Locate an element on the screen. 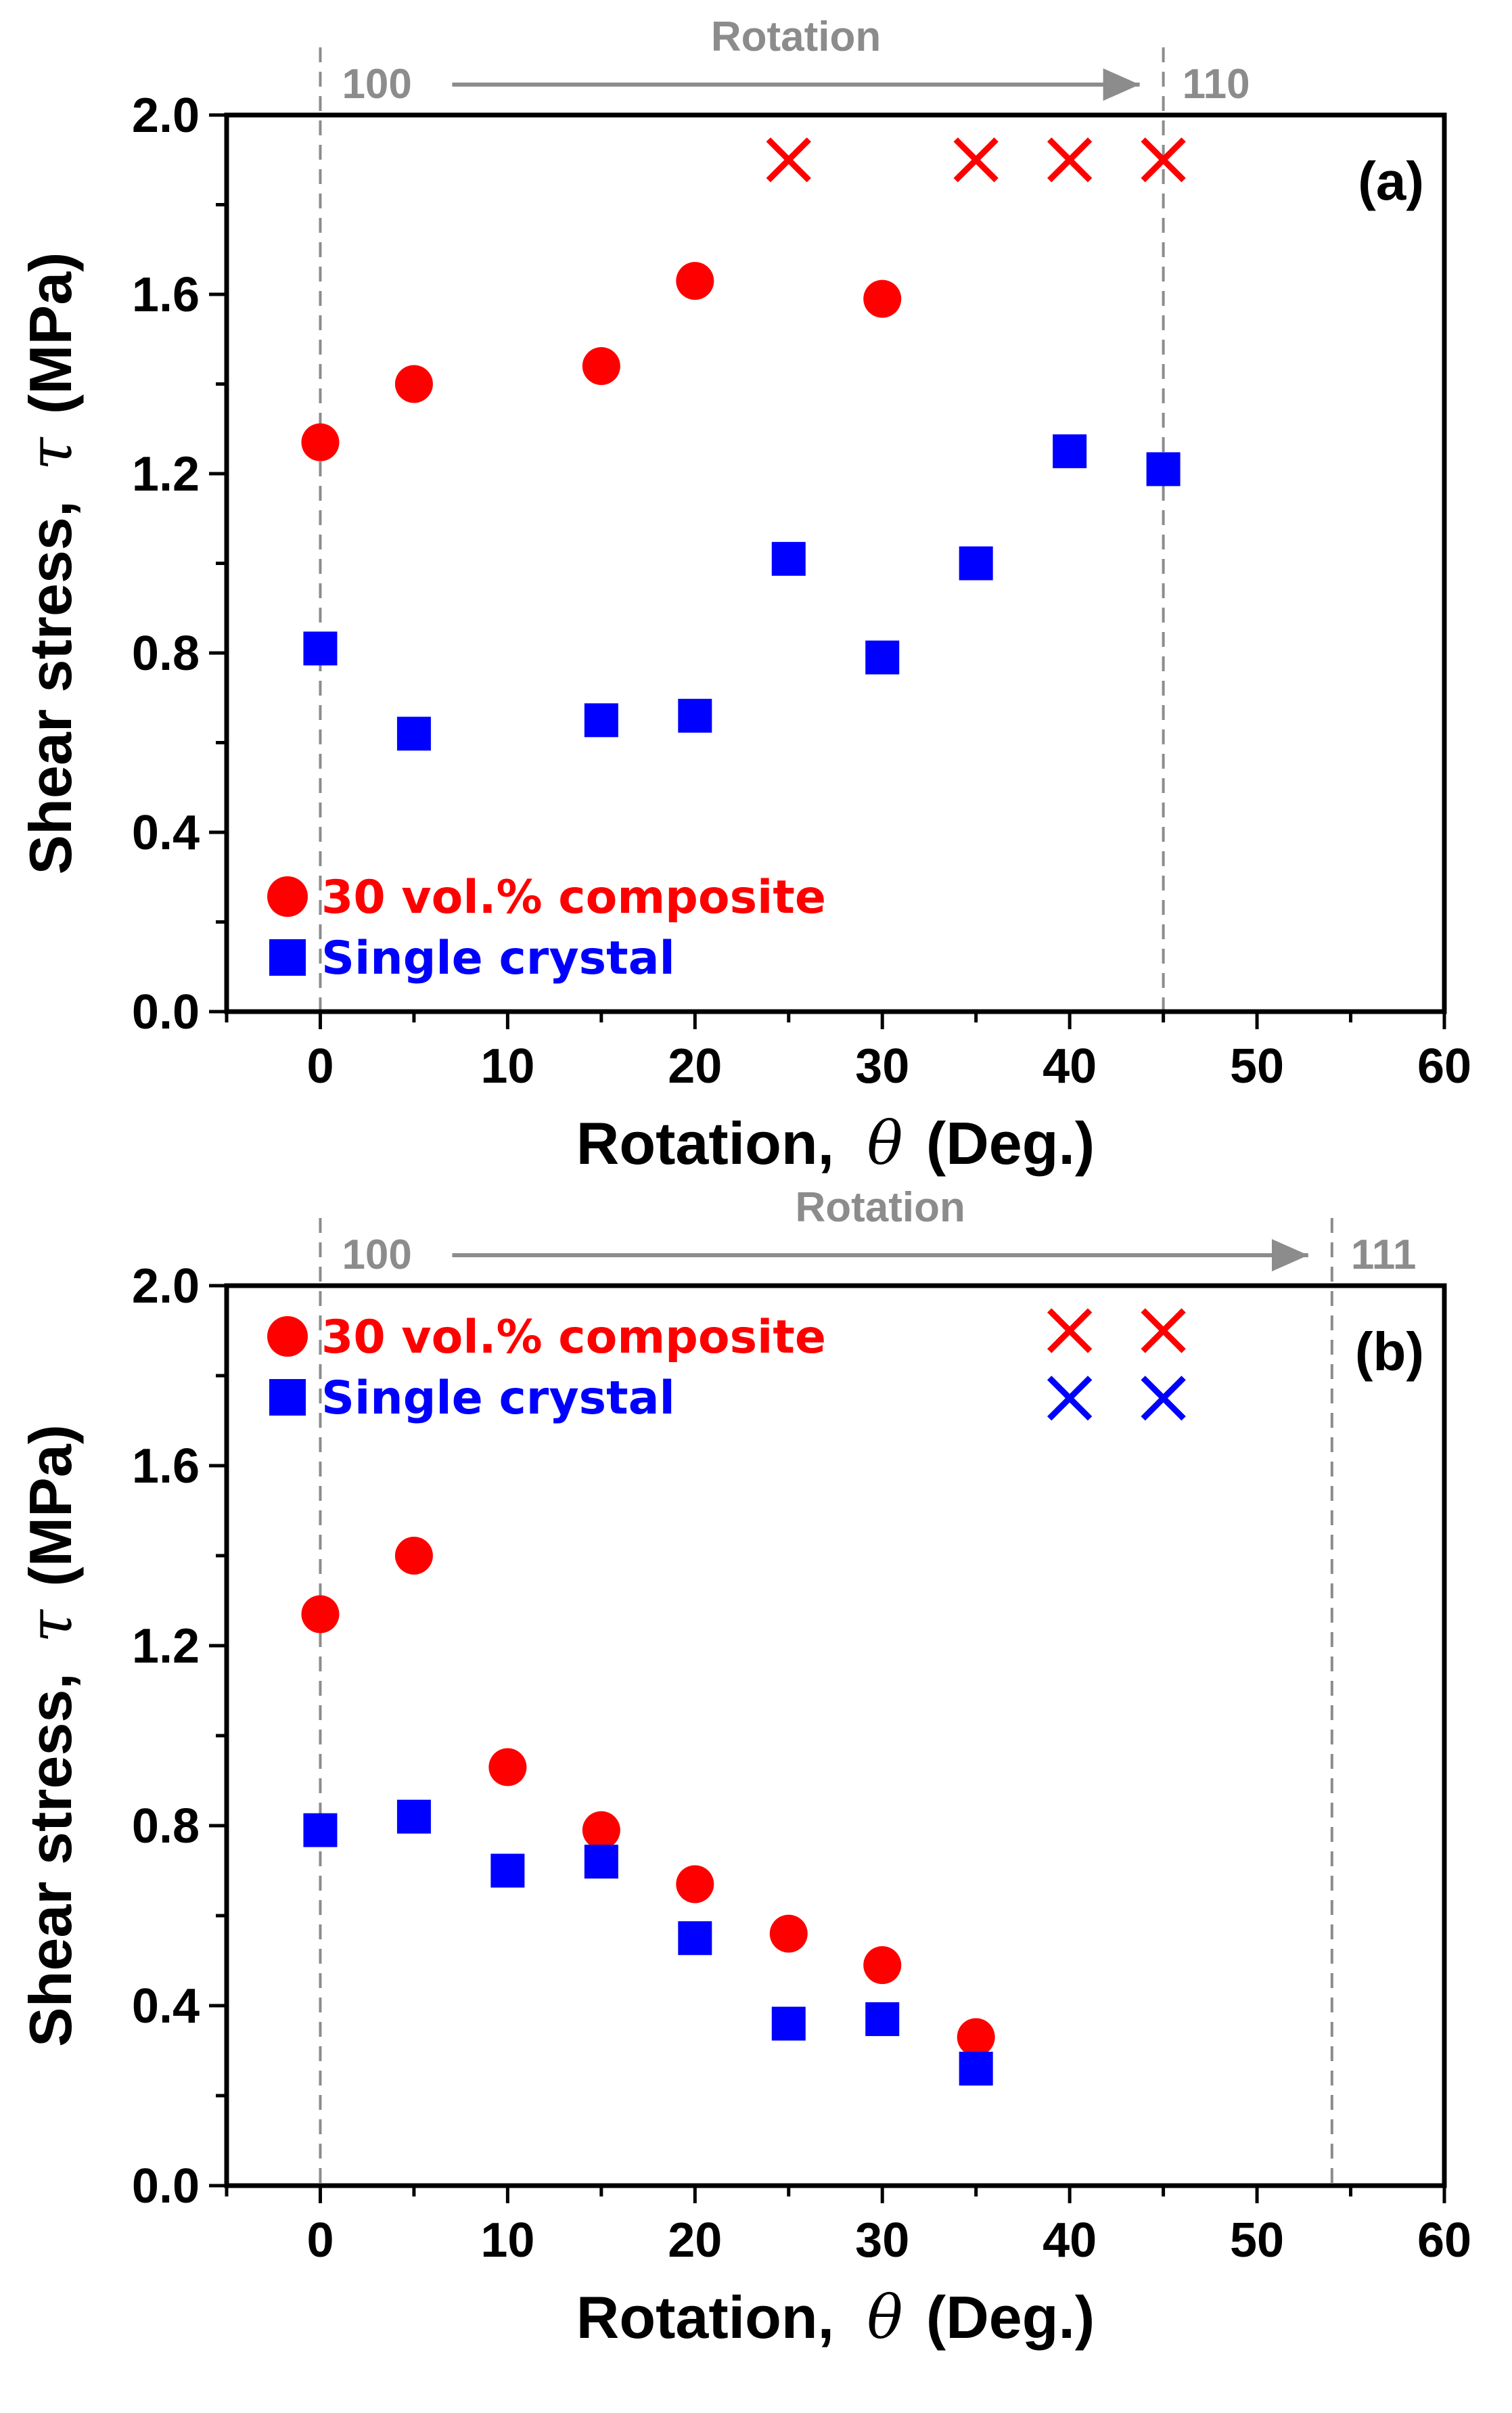  rotation-end-label: 111 is located at coordinates (1384, 1255).